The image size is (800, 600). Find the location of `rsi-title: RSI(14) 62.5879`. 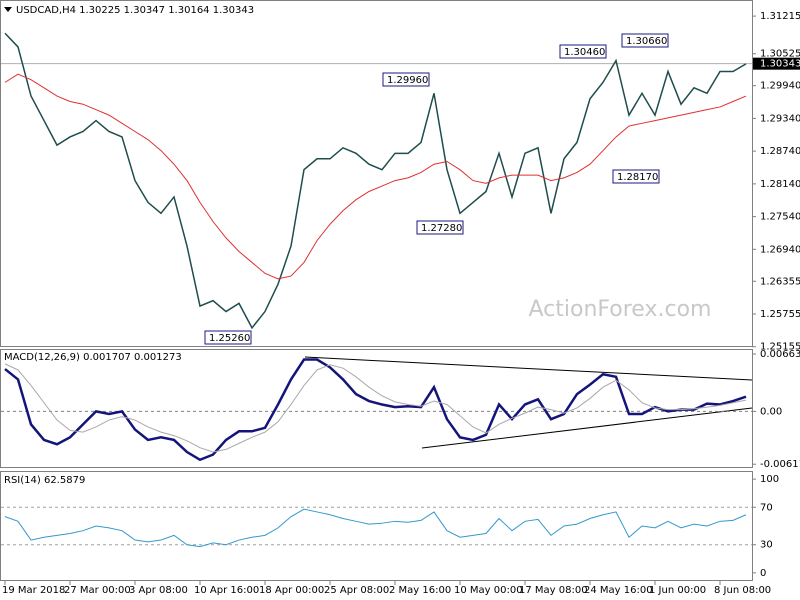

rsi-title: RSI(14) 62.5879 is located at coordinates (44, 480).